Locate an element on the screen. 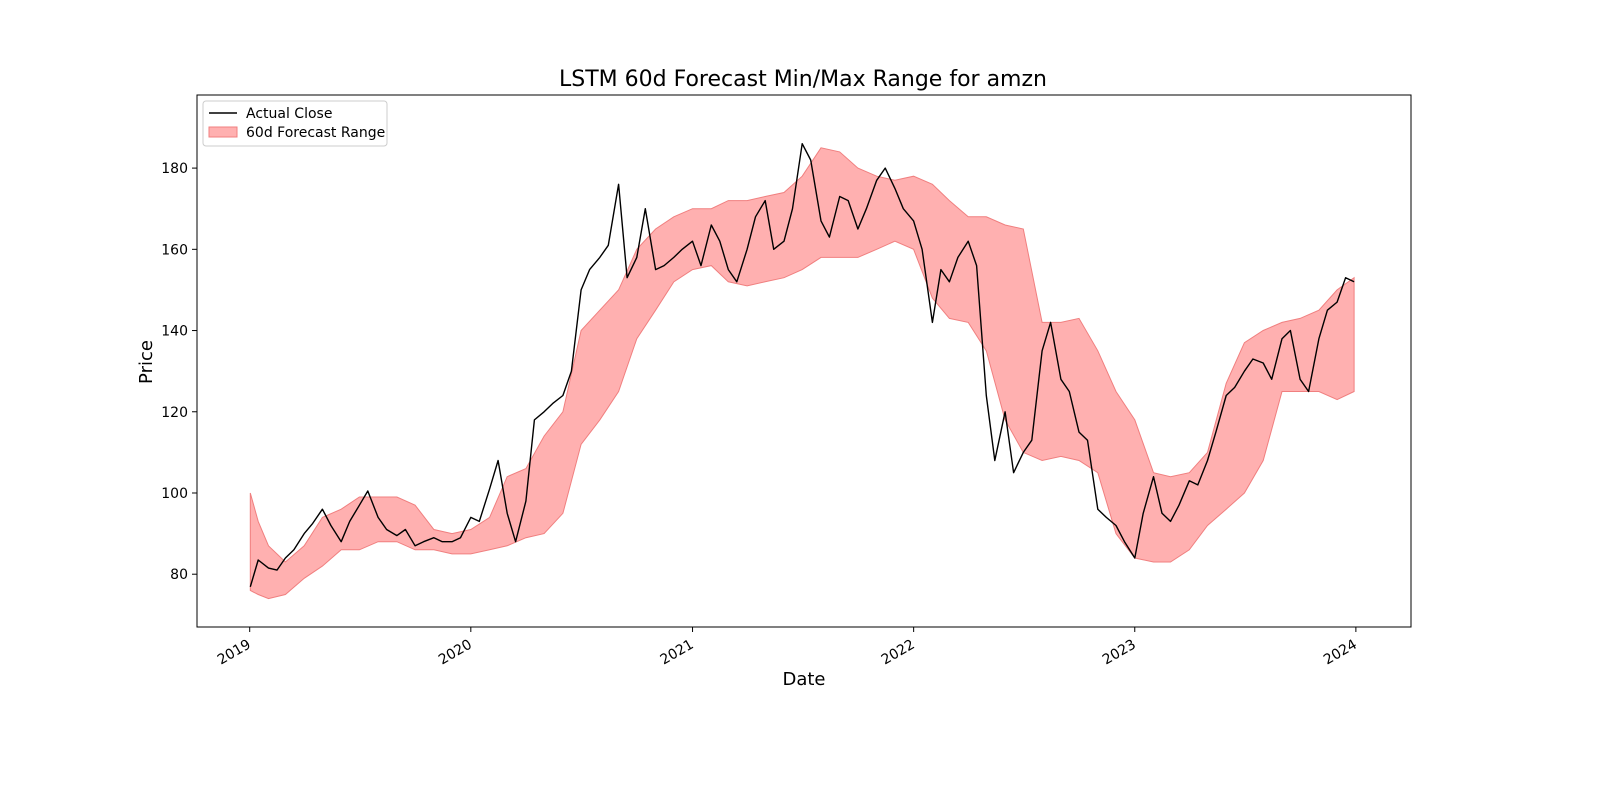 This screenshot has width=1600, height=800. x-tick-label: 2019 is located at coordinates (234, 653).